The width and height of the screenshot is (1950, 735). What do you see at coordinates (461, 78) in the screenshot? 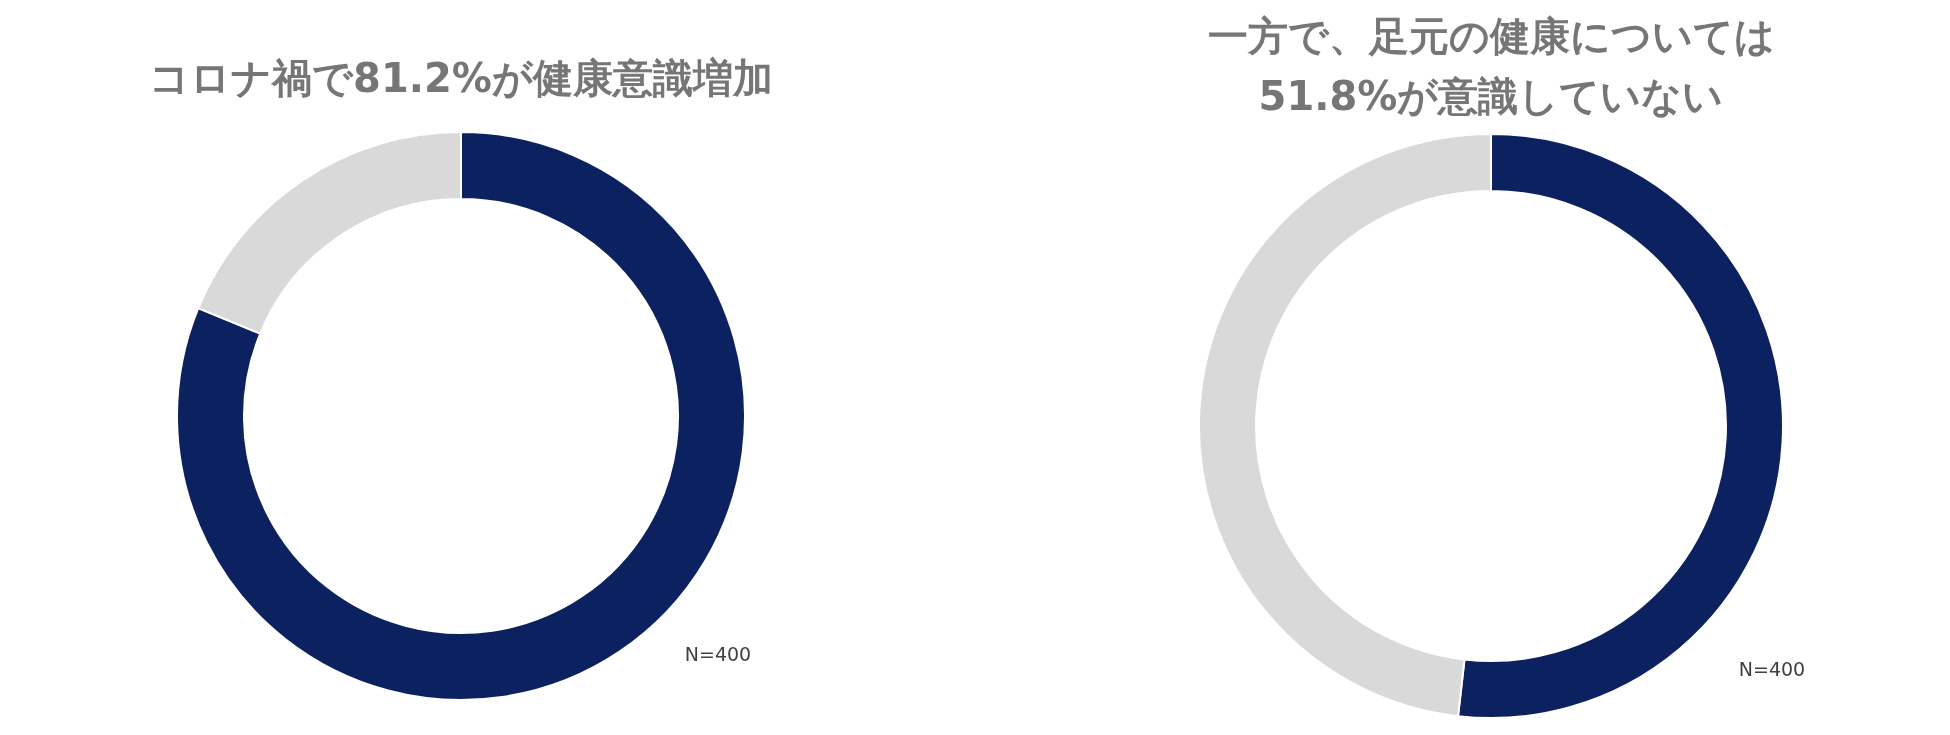
I see `chart-title: コロナ禍で81.2%が健康意識増加` at bounding box center [461, 78].